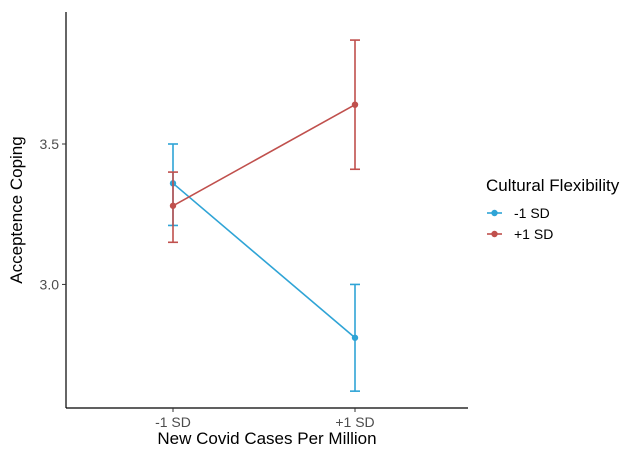 The width and height of the screenshot is (639, 451). What do you see at coordinates (16, 209) in the screenshot?
I see `y-axis-title: Acceptence Coping` at bounding box center [16, 209].